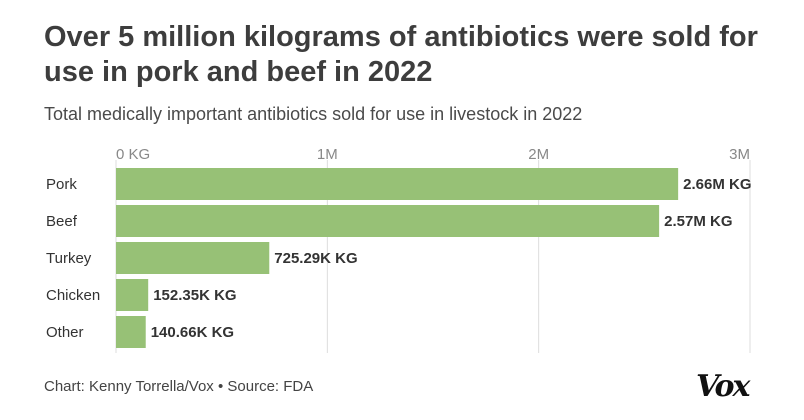  What do you see at coordinates (73, 295) in the screenshot?
I see `category-label: Chicken` at bounding box center [73, 295].